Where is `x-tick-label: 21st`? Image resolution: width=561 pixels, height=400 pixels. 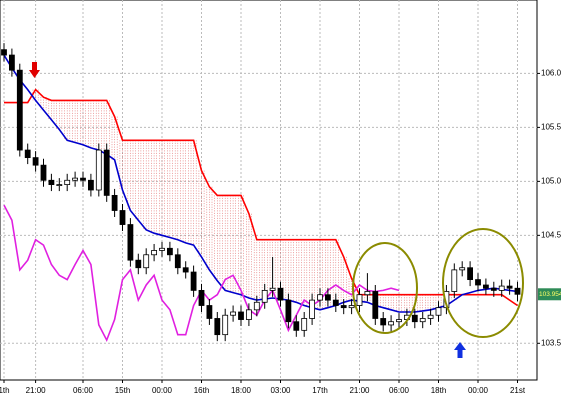 x-tick-label: 21st is located at coordinates (518, 390).